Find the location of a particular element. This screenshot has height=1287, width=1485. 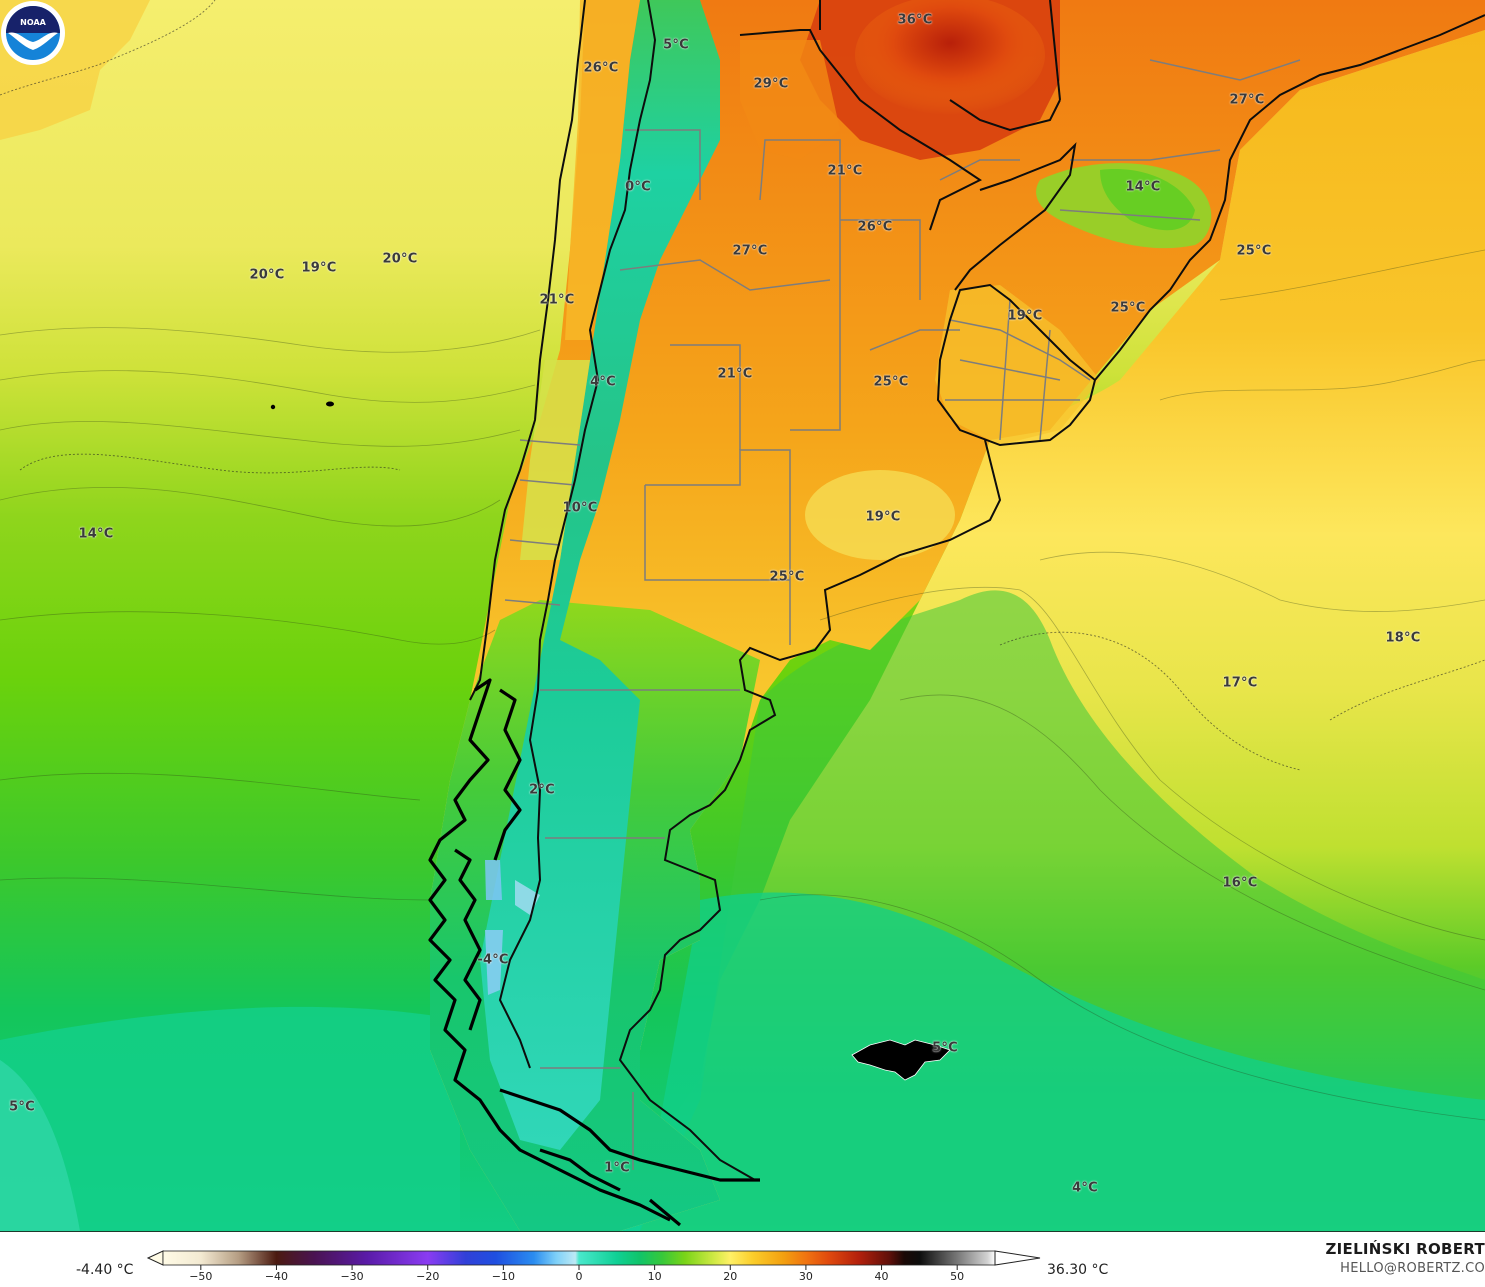

author-name: ZIELIŃSKI ROBERT is located at coordinates (1405, 1249).